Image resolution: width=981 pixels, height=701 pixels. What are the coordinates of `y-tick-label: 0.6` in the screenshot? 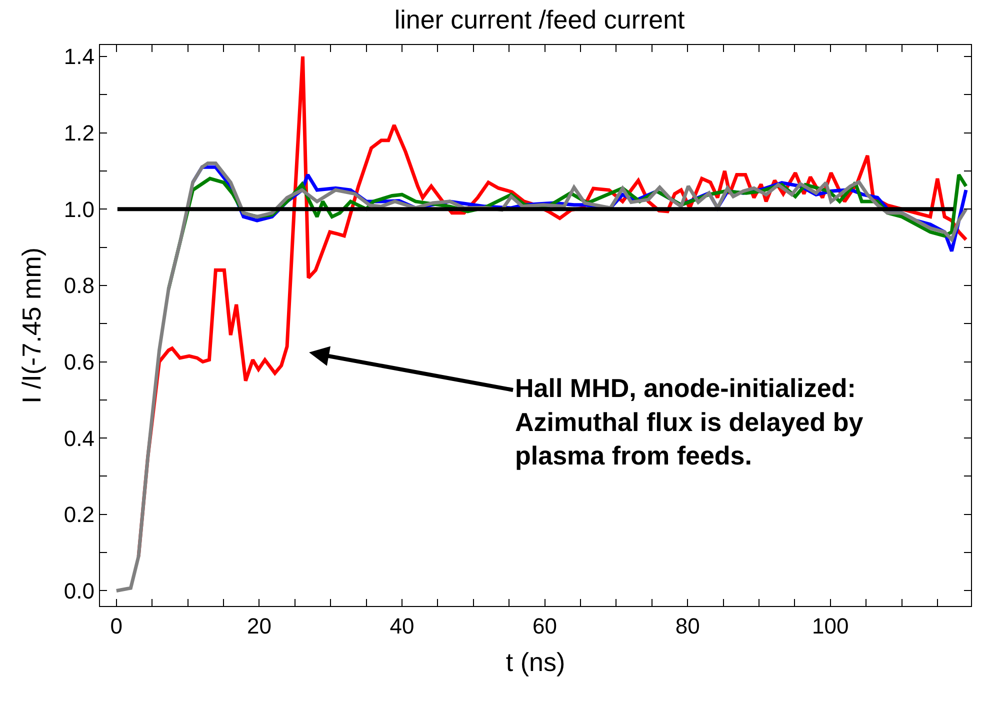 It's located at (79, 361).